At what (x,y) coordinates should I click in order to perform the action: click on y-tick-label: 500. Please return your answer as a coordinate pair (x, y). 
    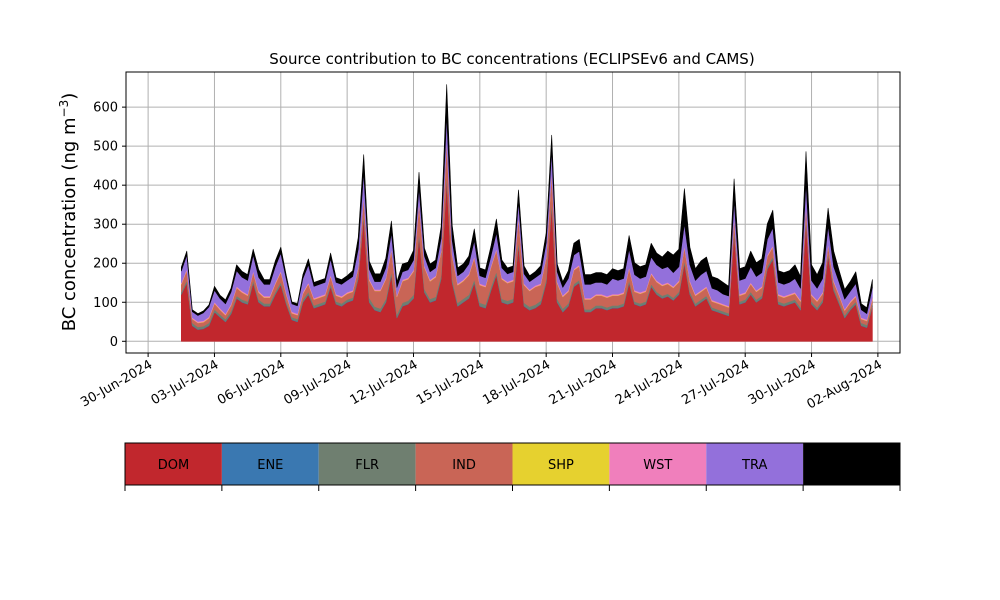
    Looking at the image, I should click on (105, 147).